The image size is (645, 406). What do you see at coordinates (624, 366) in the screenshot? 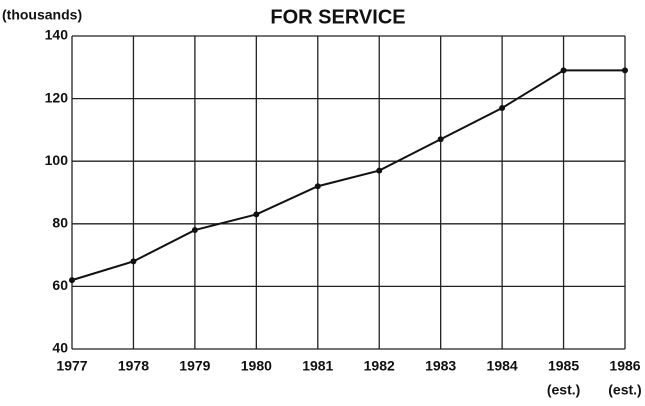
I see `x-tick-label: 1986` at bounding box center [624, 366].